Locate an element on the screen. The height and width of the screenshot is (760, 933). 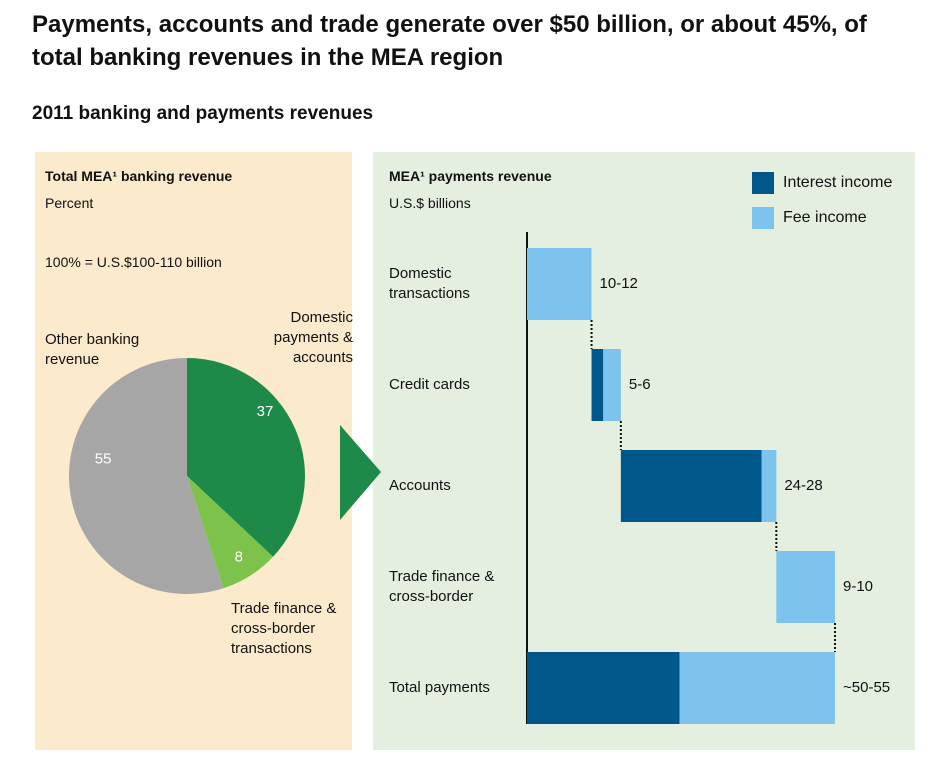
category-label: Trade finance & cross-border is located at coordinates (442, 586).